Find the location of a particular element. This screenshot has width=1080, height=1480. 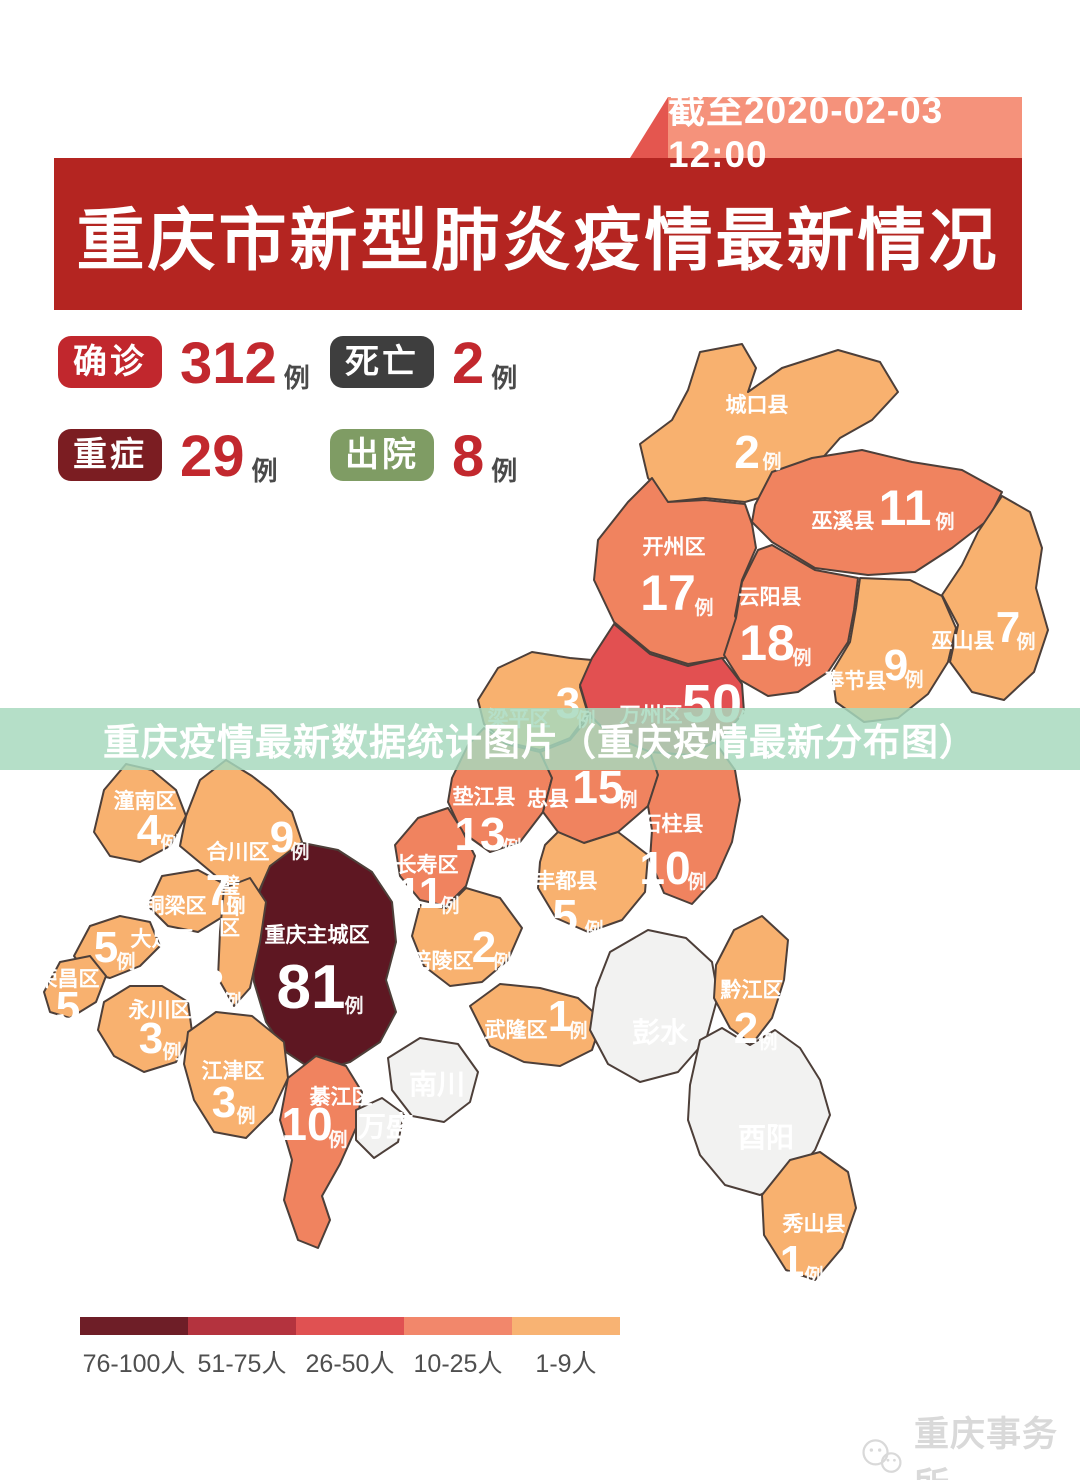

stat-unit-confirmed: 例 is located at coordinates (296, 378).